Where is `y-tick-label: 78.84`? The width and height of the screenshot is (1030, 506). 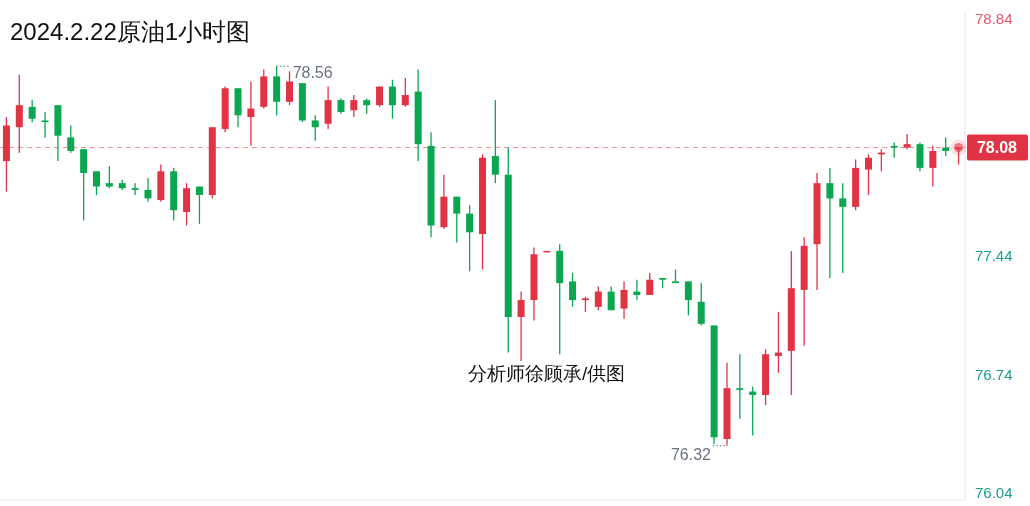
y-tick-label: 78.84 is located at coordinates (994, 19).